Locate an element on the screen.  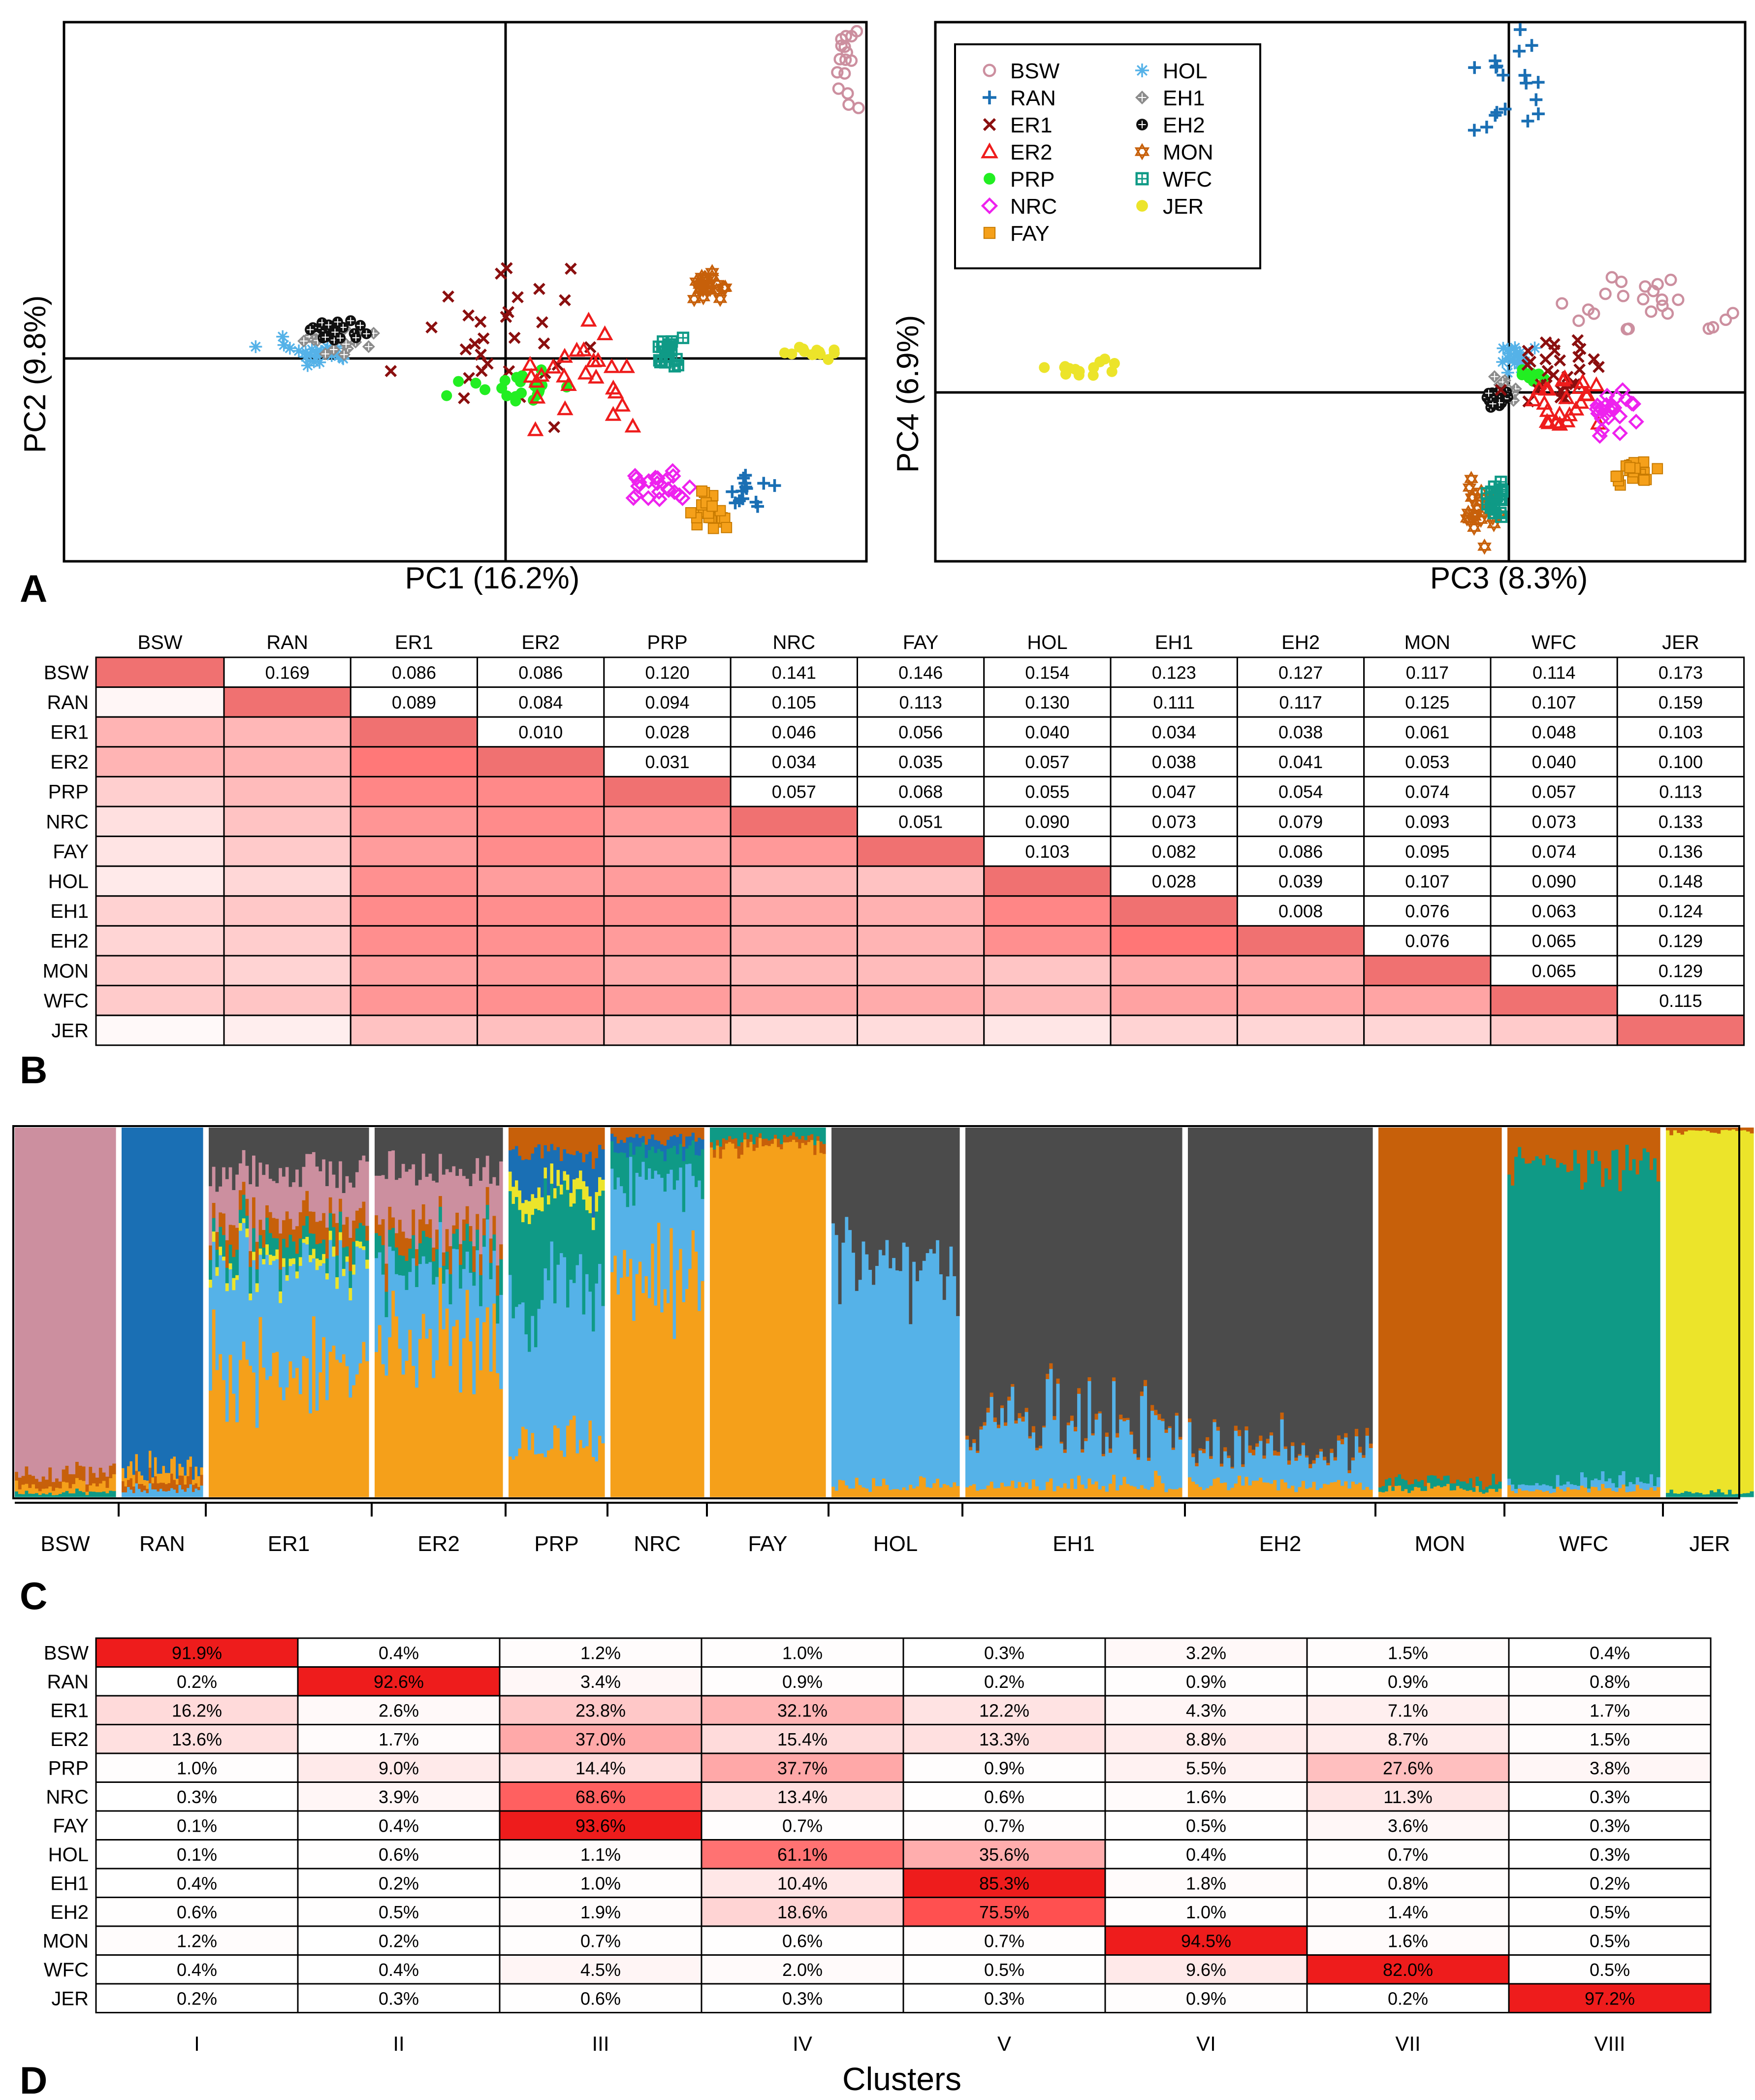
cluster-value: 0.4% is located at coordinates (399, 1653).